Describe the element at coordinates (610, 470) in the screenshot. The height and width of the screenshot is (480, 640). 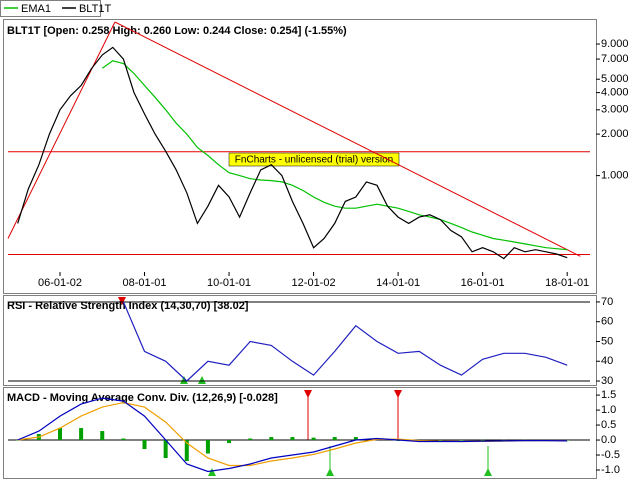
I see `y-tick-label: -1.0` at that location.